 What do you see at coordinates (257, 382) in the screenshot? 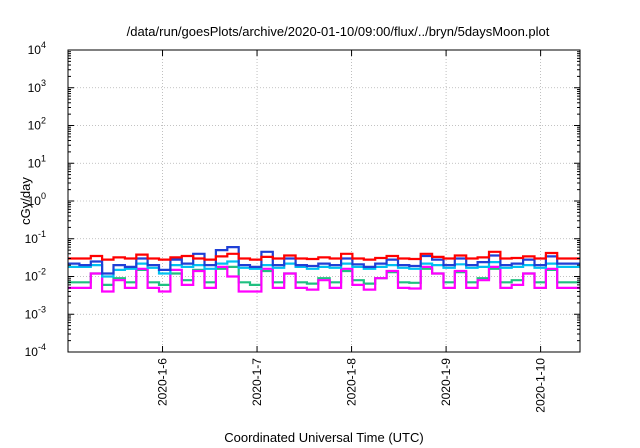
I see `x-tick-label: 2020-1-7` at bounding box center [257, 382].